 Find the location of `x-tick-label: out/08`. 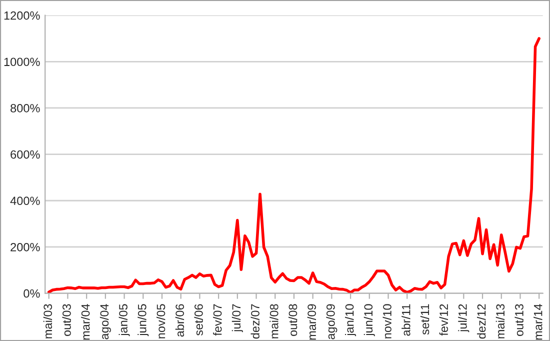

x-tick-label: out/08 is located at coordinates (293, 320).